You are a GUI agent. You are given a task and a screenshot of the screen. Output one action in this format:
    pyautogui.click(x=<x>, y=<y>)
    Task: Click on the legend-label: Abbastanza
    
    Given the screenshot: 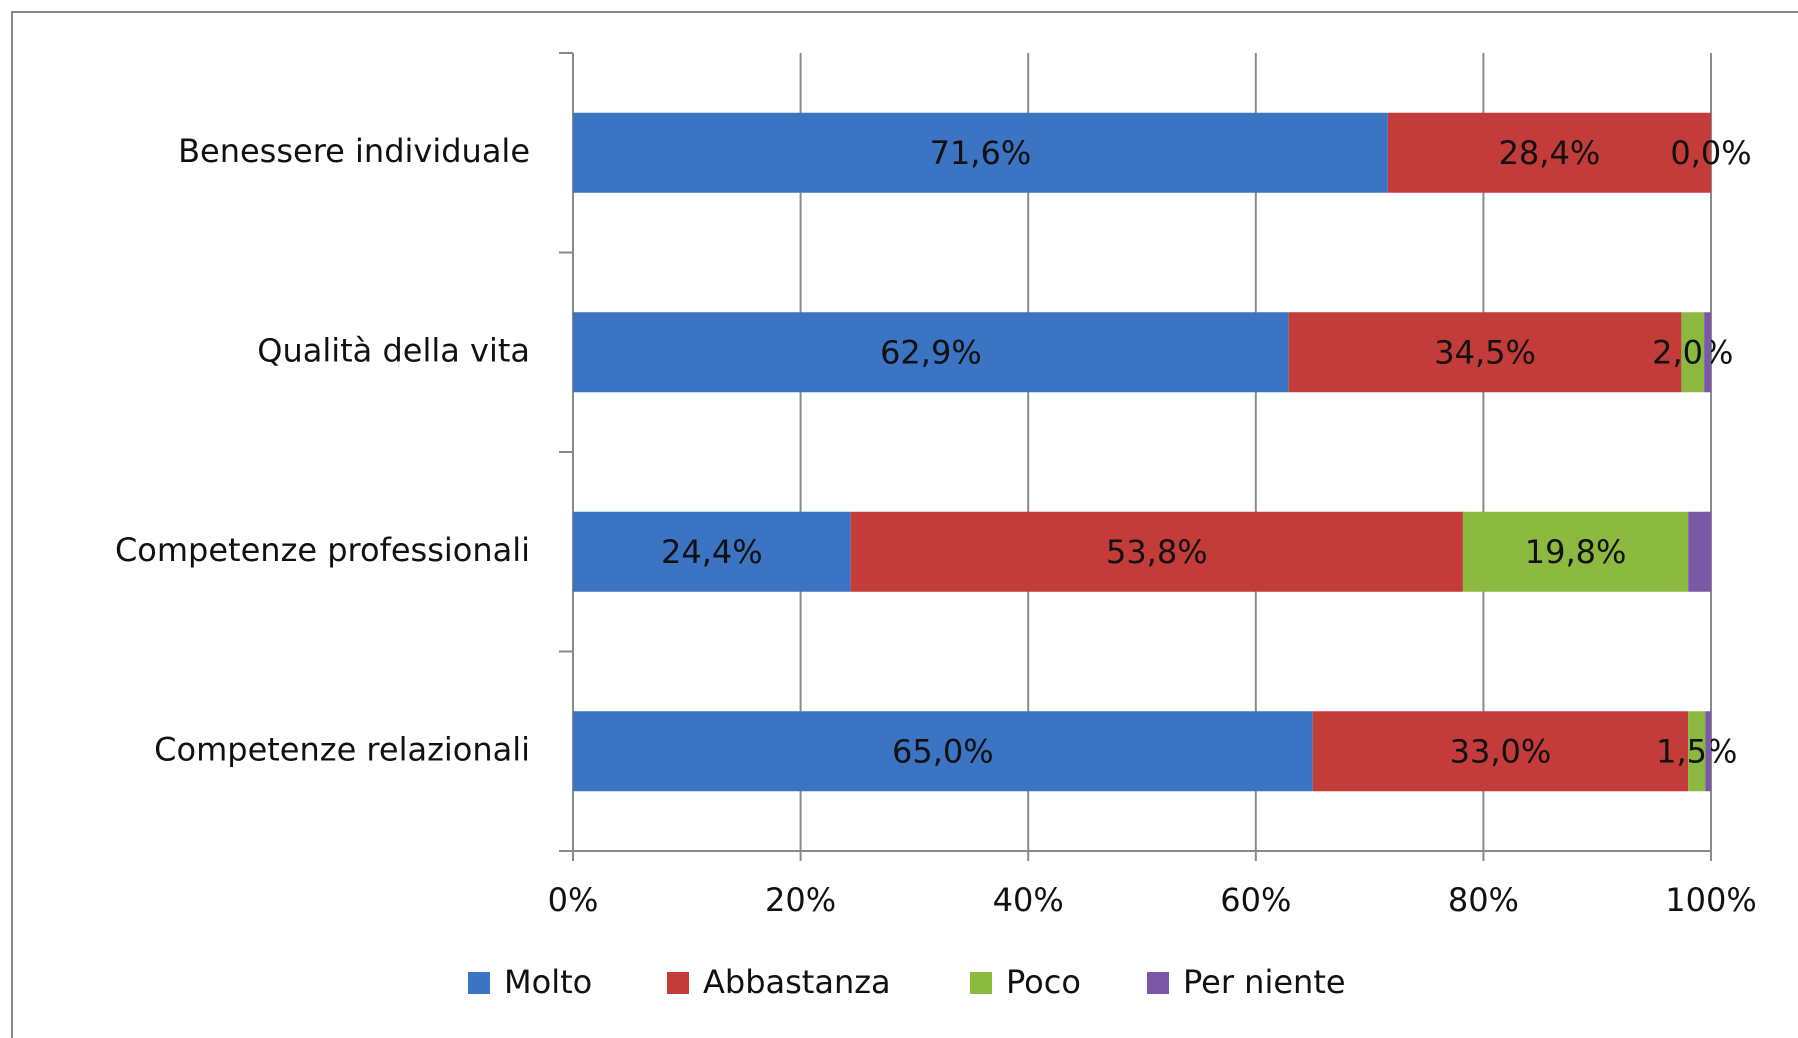 What is the action you would take?
    pyautogui.click(x=797, y=982)
    